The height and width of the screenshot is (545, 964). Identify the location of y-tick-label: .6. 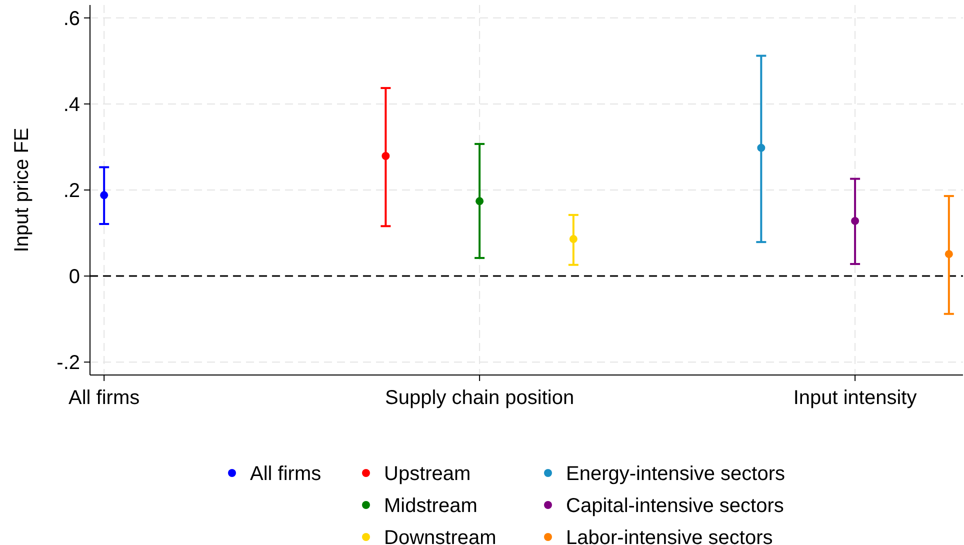
(71, 19).